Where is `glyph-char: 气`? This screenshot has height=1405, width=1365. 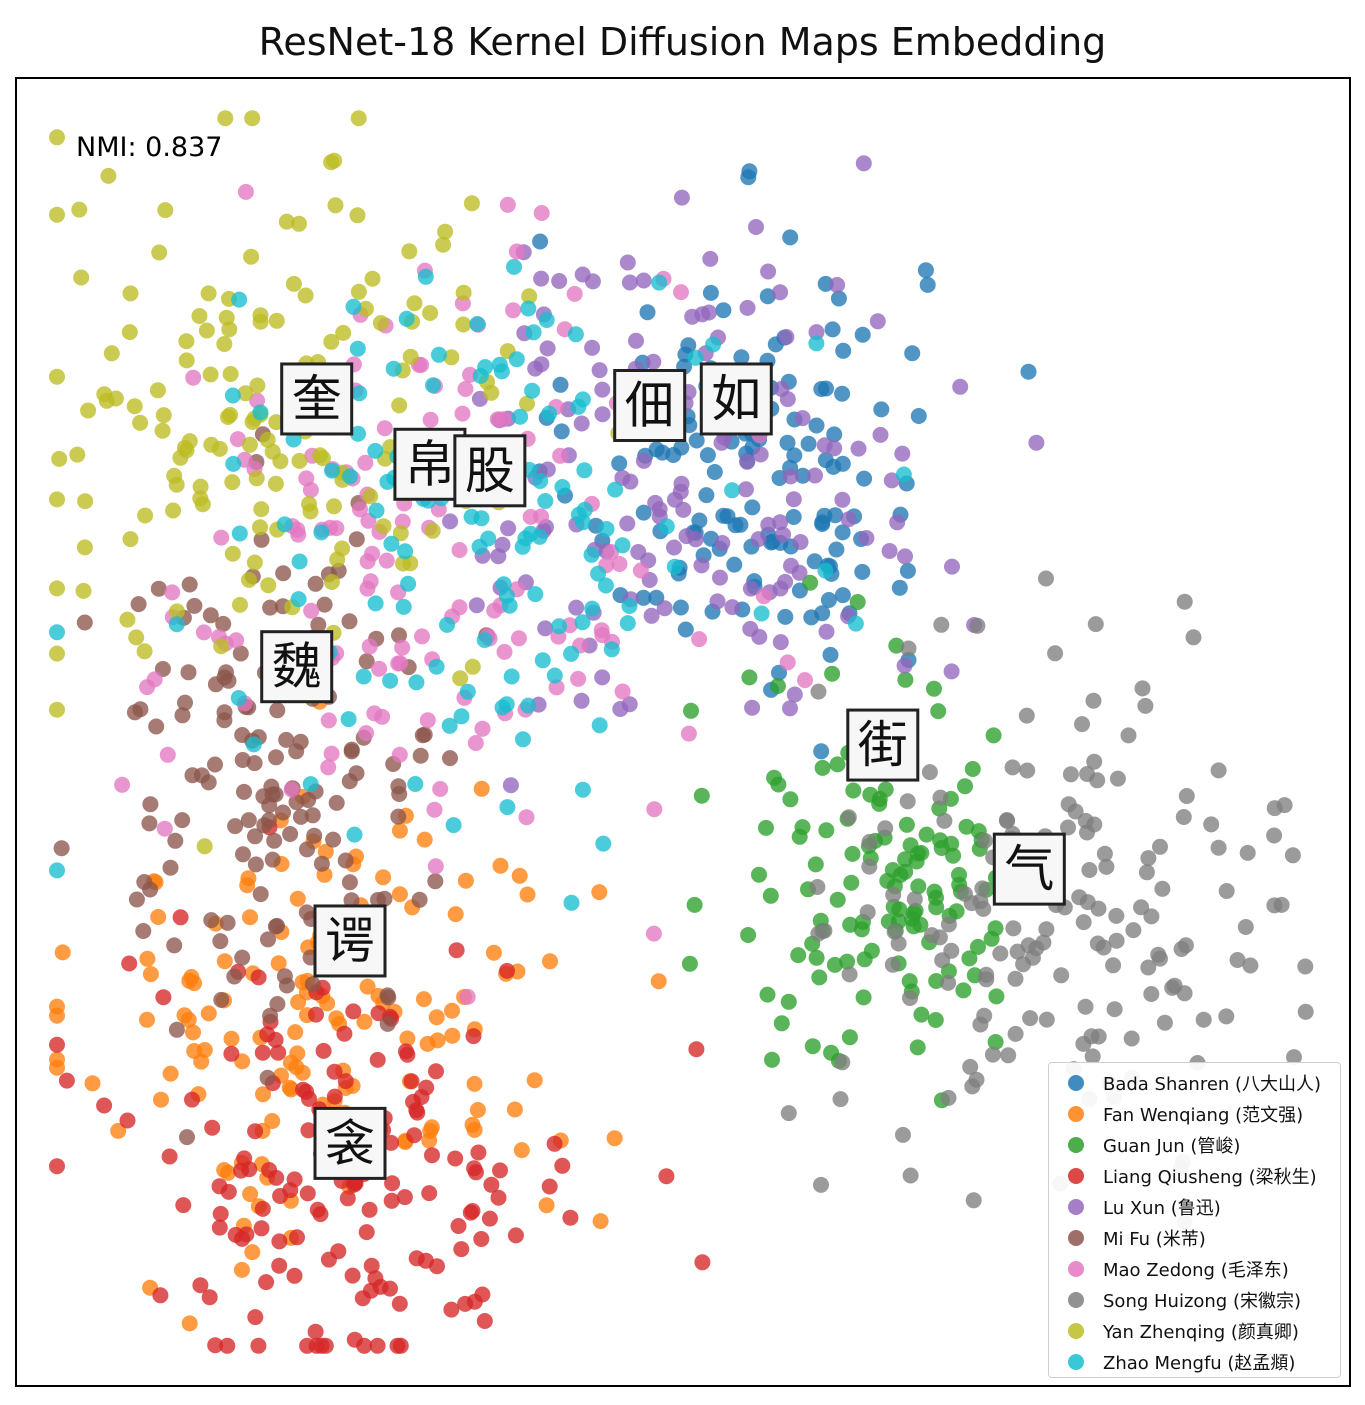 glyph-char: 气 is located at coordinates (1029, 869).